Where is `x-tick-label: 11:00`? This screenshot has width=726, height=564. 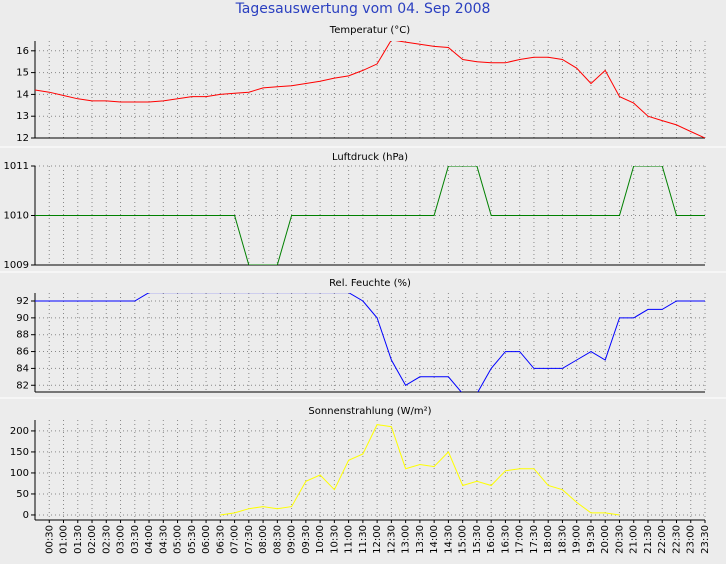 x-tick-label: 11:00 is located at coordinates (349, 539).